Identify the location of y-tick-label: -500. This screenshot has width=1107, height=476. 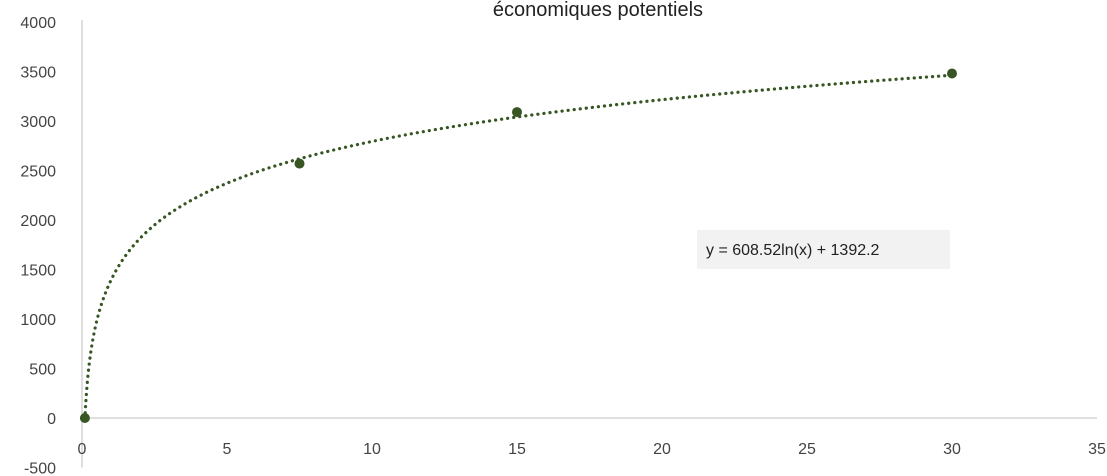
(40, 468).